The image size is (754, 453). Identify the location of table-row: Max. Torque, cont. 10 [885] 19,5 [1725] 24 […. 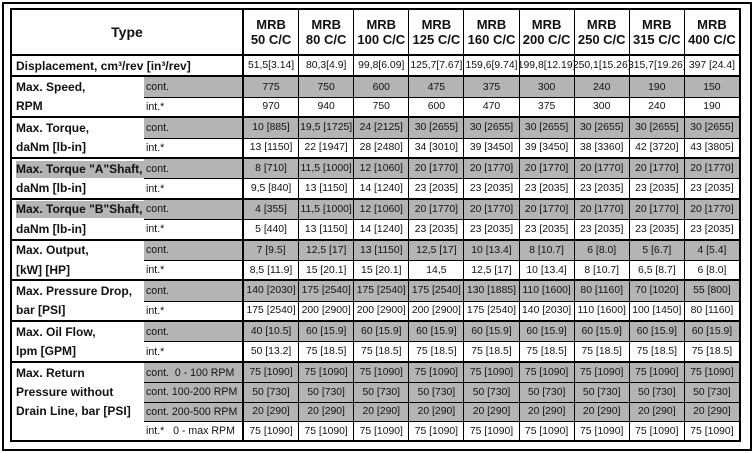
(375, 128).